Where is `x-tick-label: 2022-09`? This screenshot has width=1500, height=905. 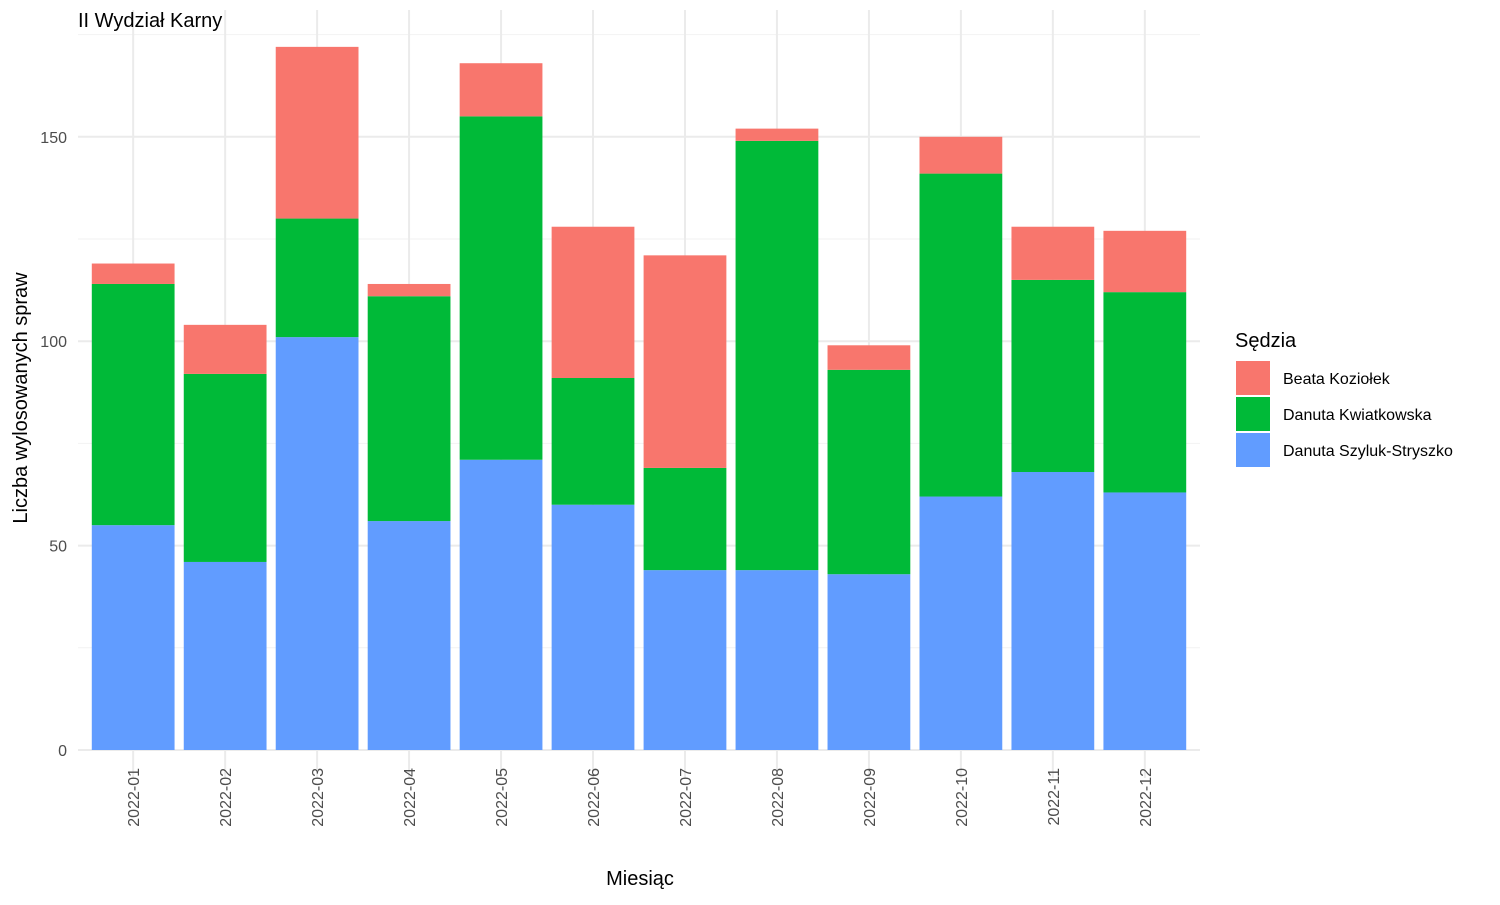 x-tick-label: 2022-09 is located at coordinates (870, 797).